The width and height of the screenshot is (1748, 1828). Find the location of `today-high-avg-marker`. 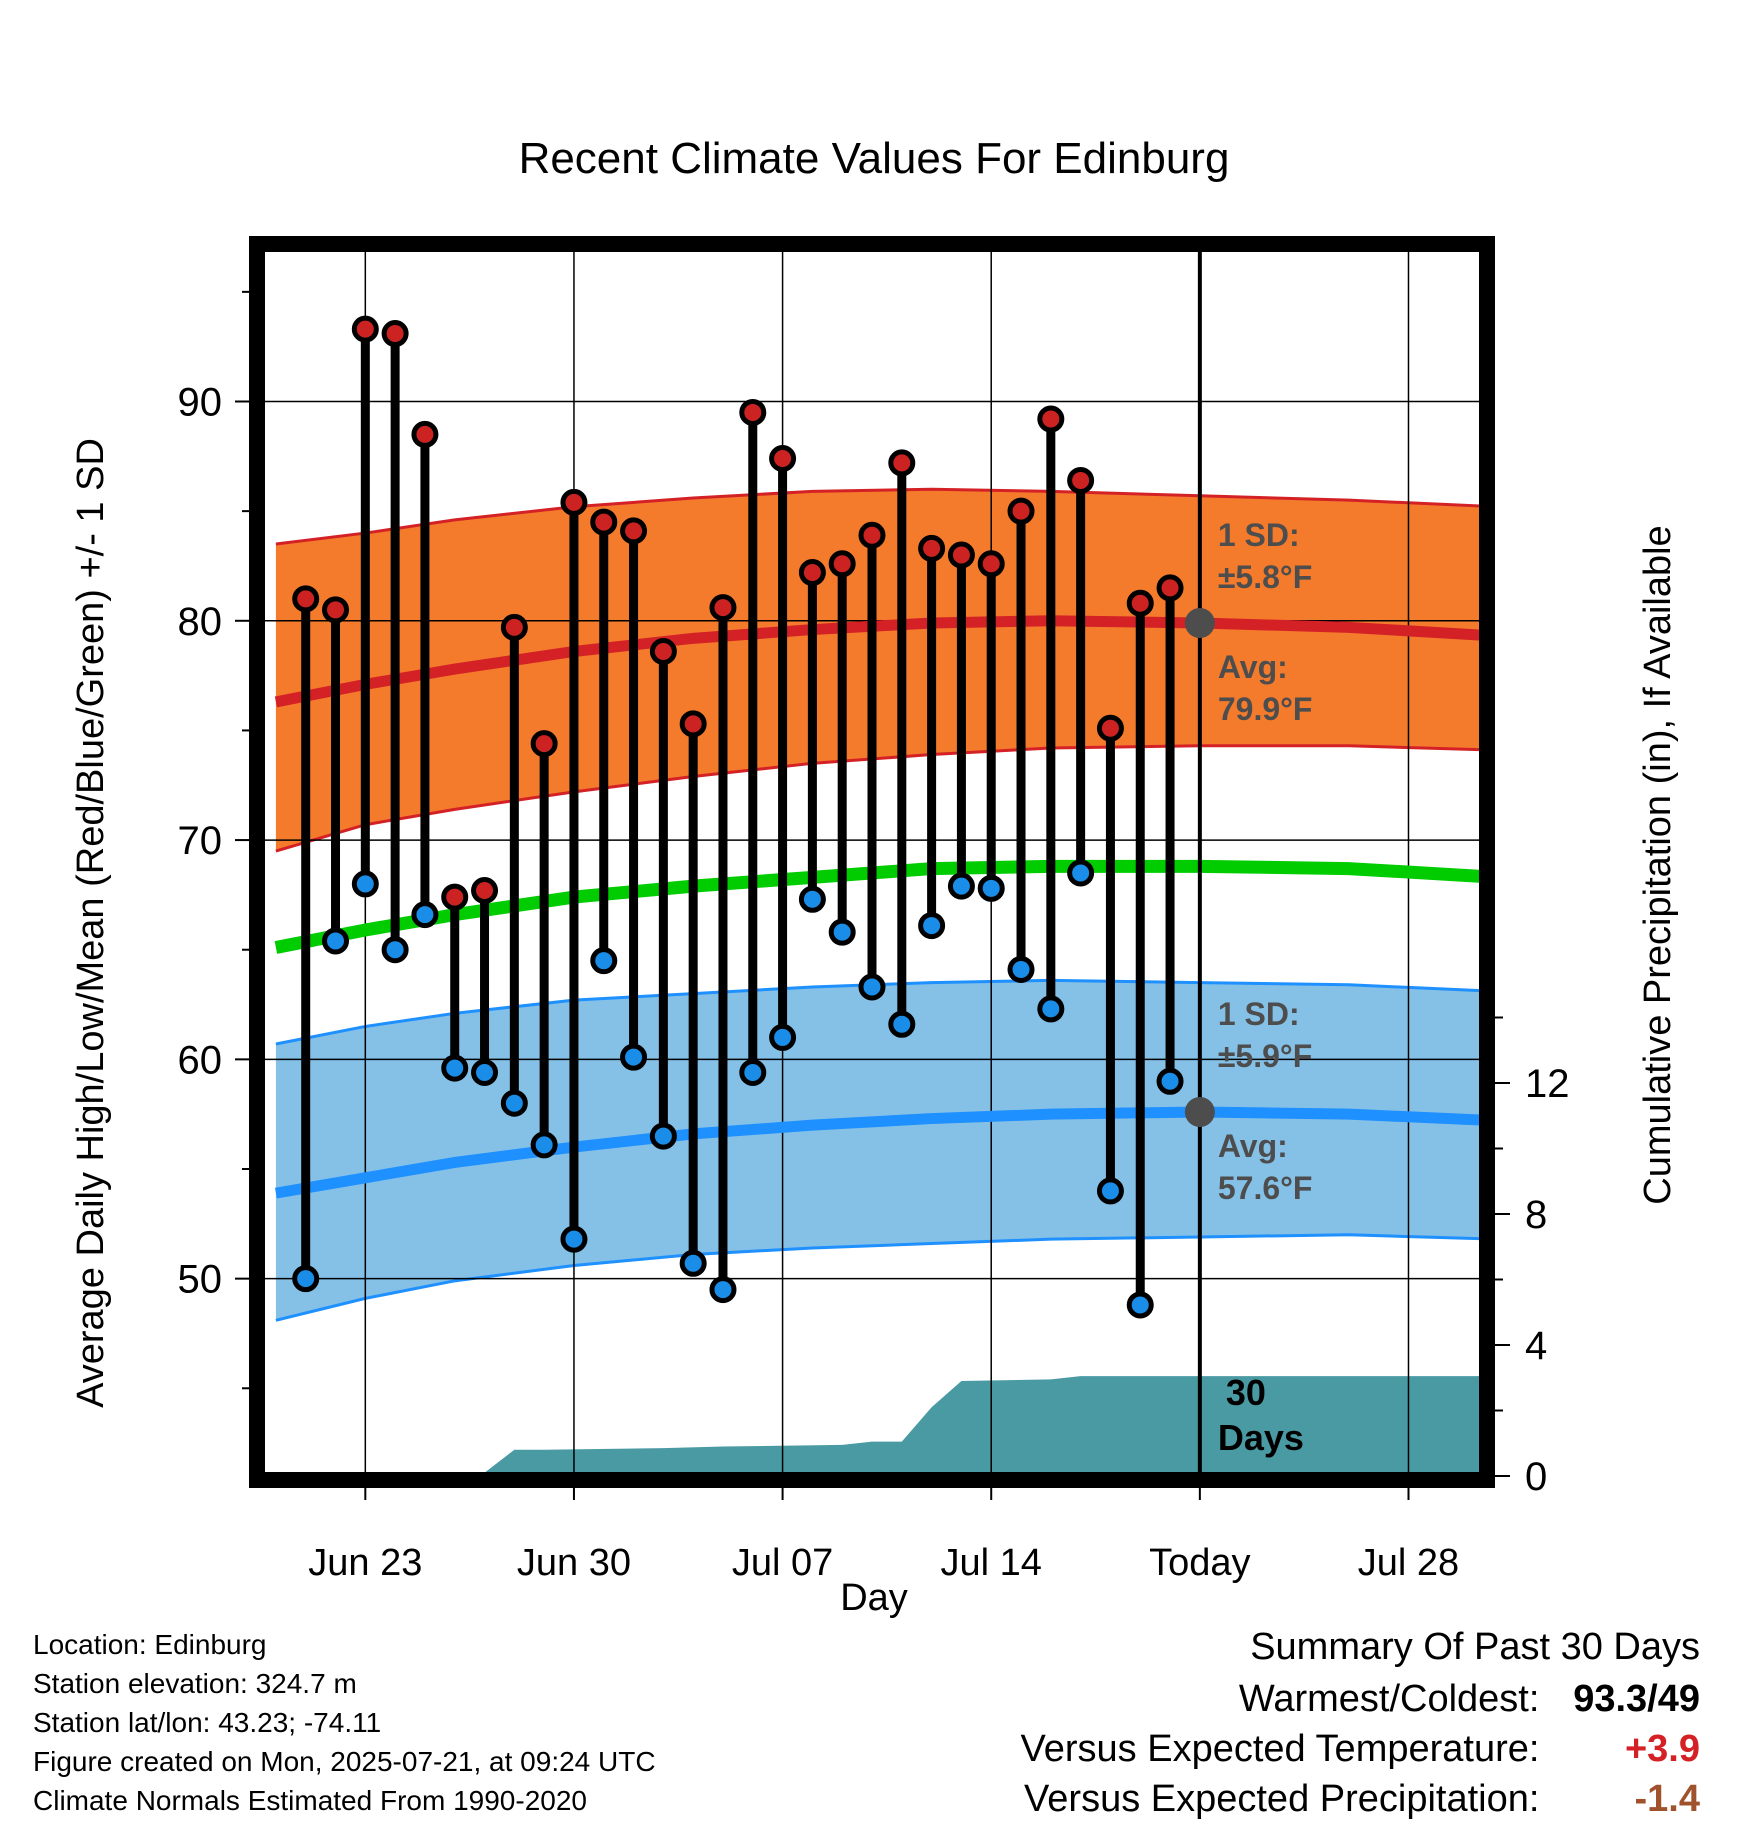

today-high-avg-marker is located at coordinates (1199, 622).